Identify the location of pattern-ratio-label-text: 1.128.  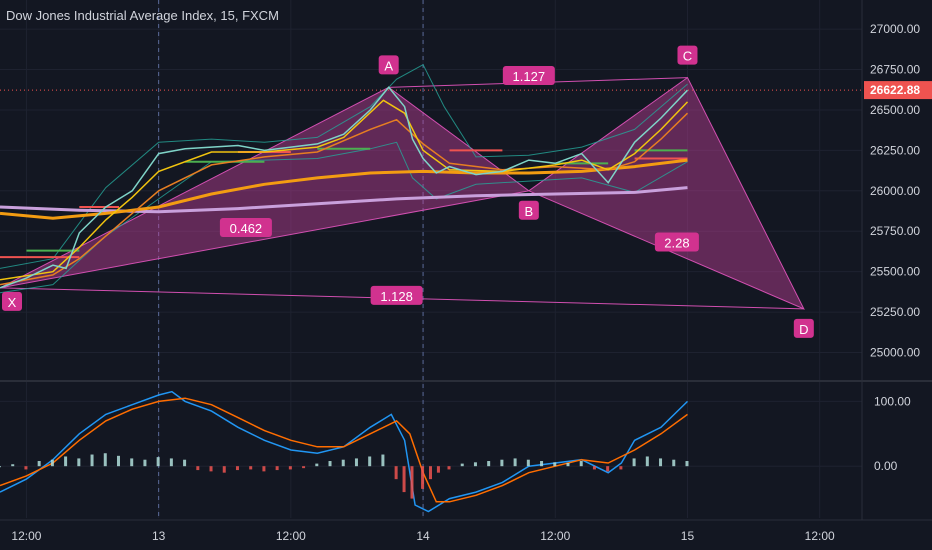
(396, 296).